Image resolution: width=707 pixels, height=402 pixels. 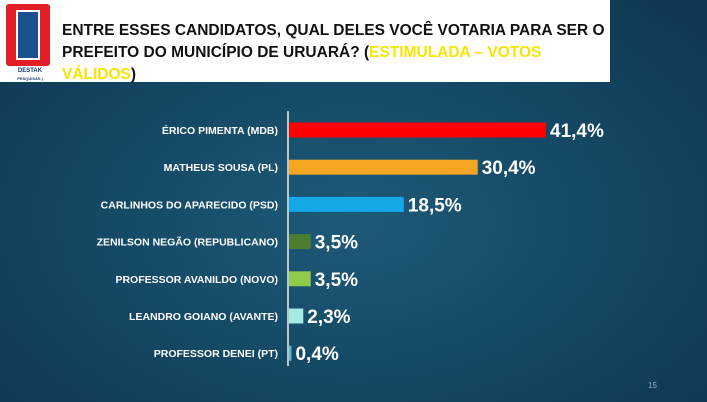 I want to click on logo-emblem, so click(x=28, y=35).